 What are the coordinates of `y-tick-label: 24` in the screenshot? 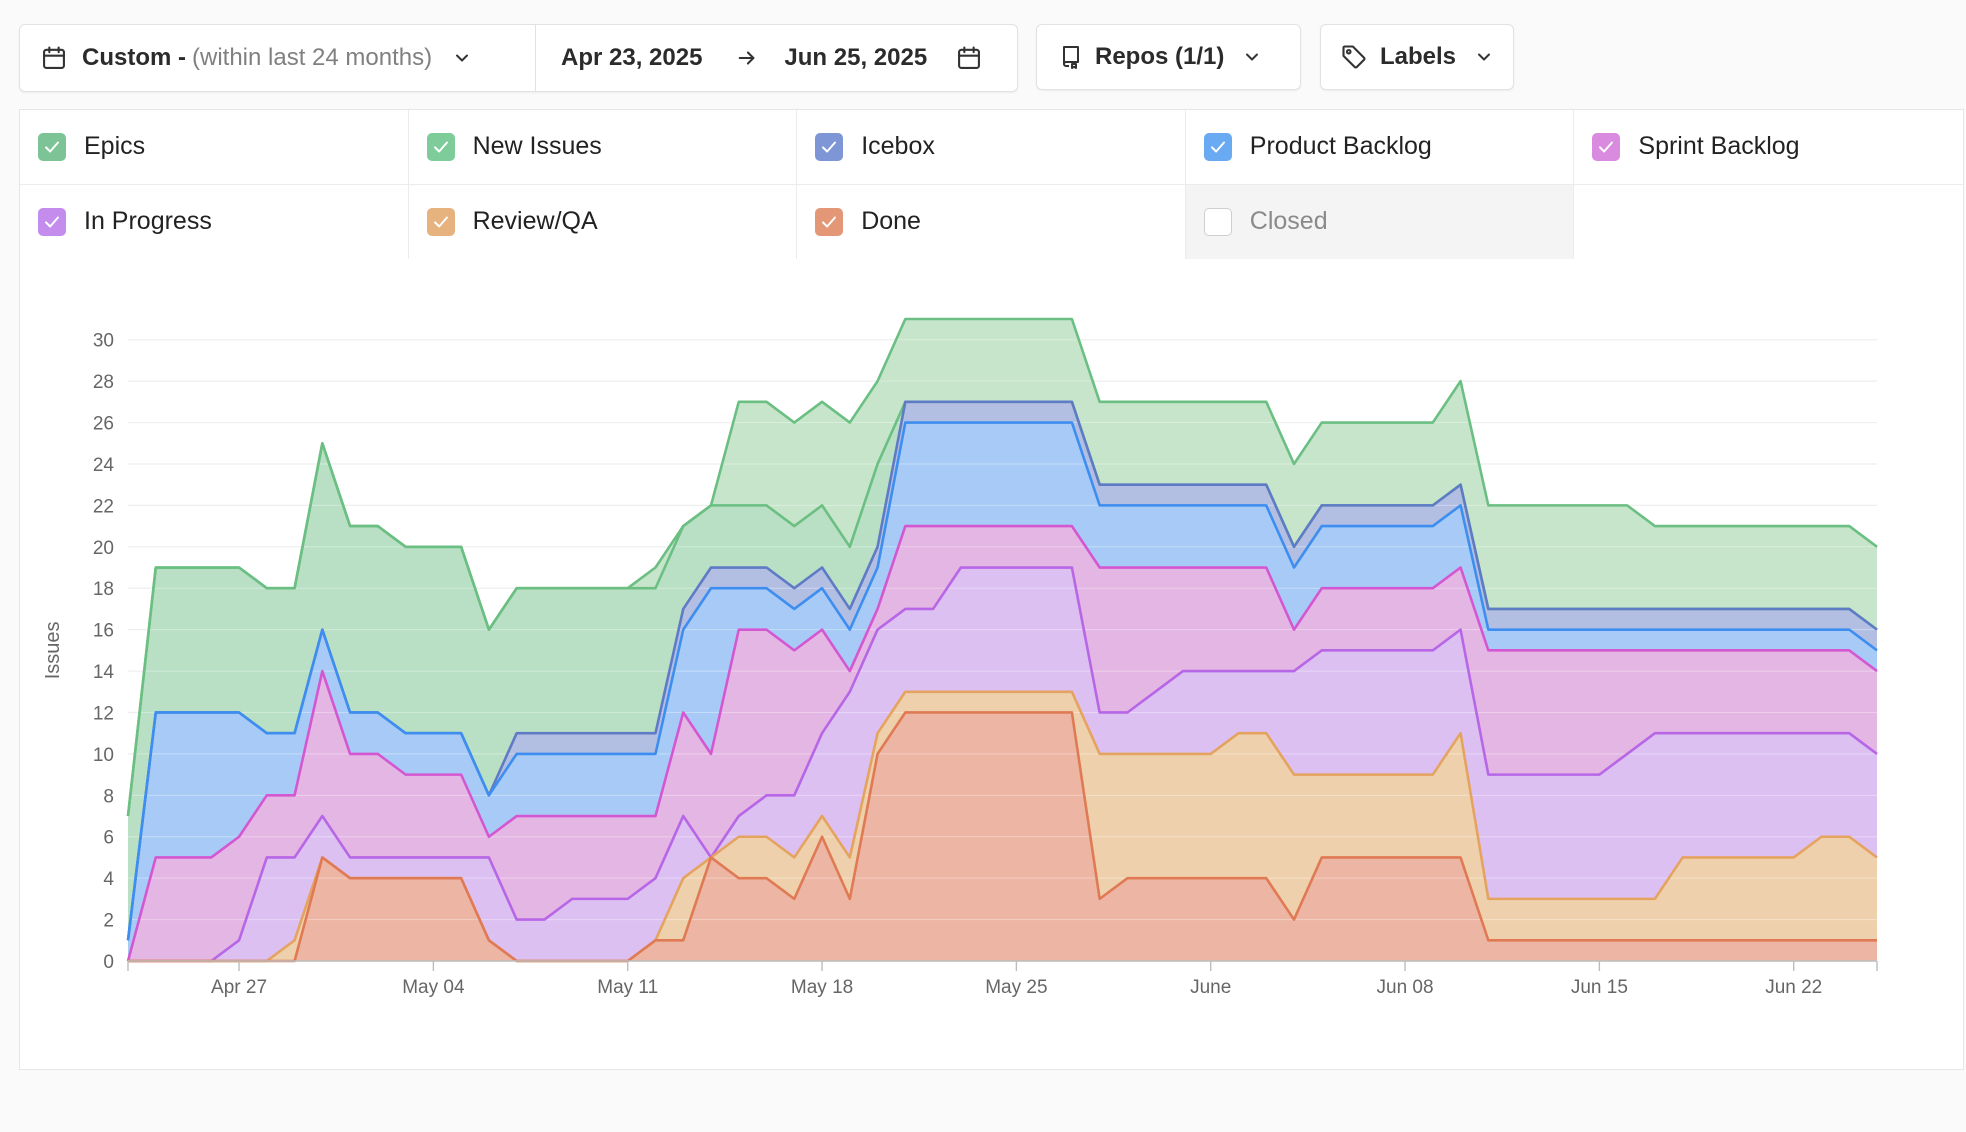 It's located at (104, 465).